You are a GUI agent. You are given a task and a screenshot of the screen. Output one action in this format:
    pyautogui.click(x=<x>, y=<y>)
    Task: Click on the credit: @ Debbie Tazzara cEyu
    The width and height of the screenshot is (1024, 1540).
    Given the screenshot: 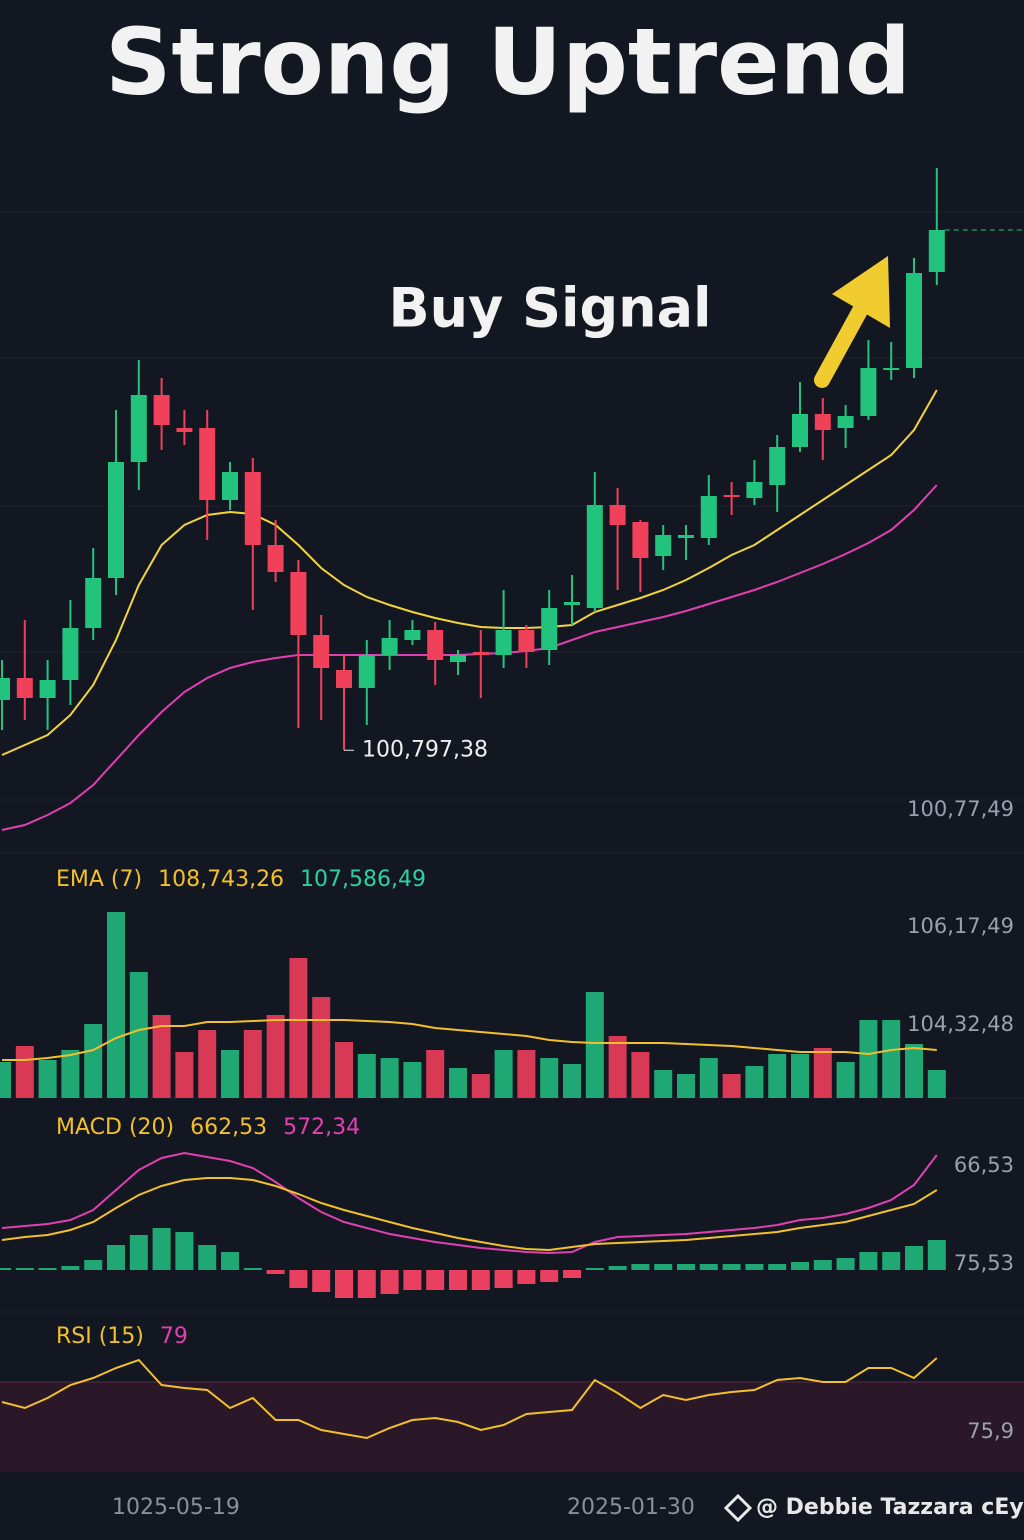 What is the action you would take?
    pyautogui.click(x=890, y=1507)
    